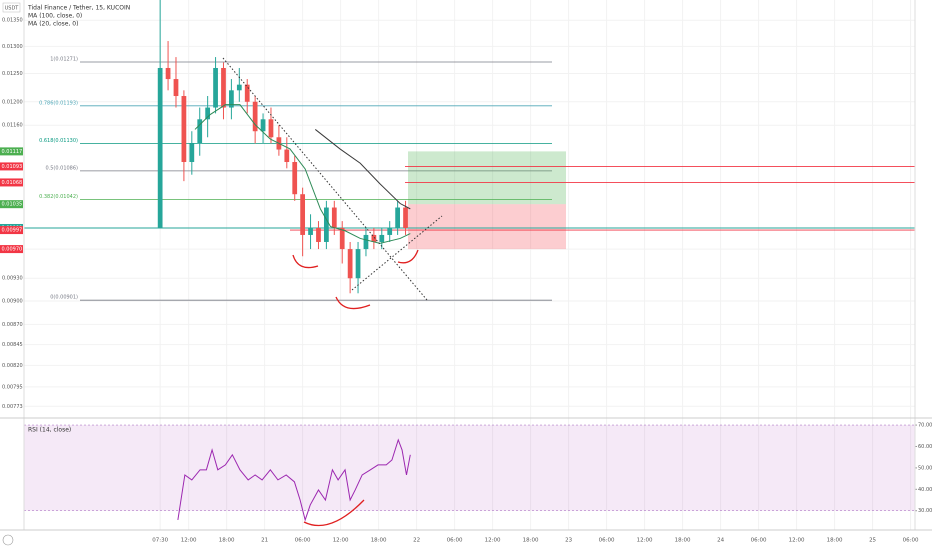 The height and width of the screenshot is (550, 932). Describe the element at coordinates (12, 407) in the screenshot. I see `y-tick-label: 0.00773` at that location.